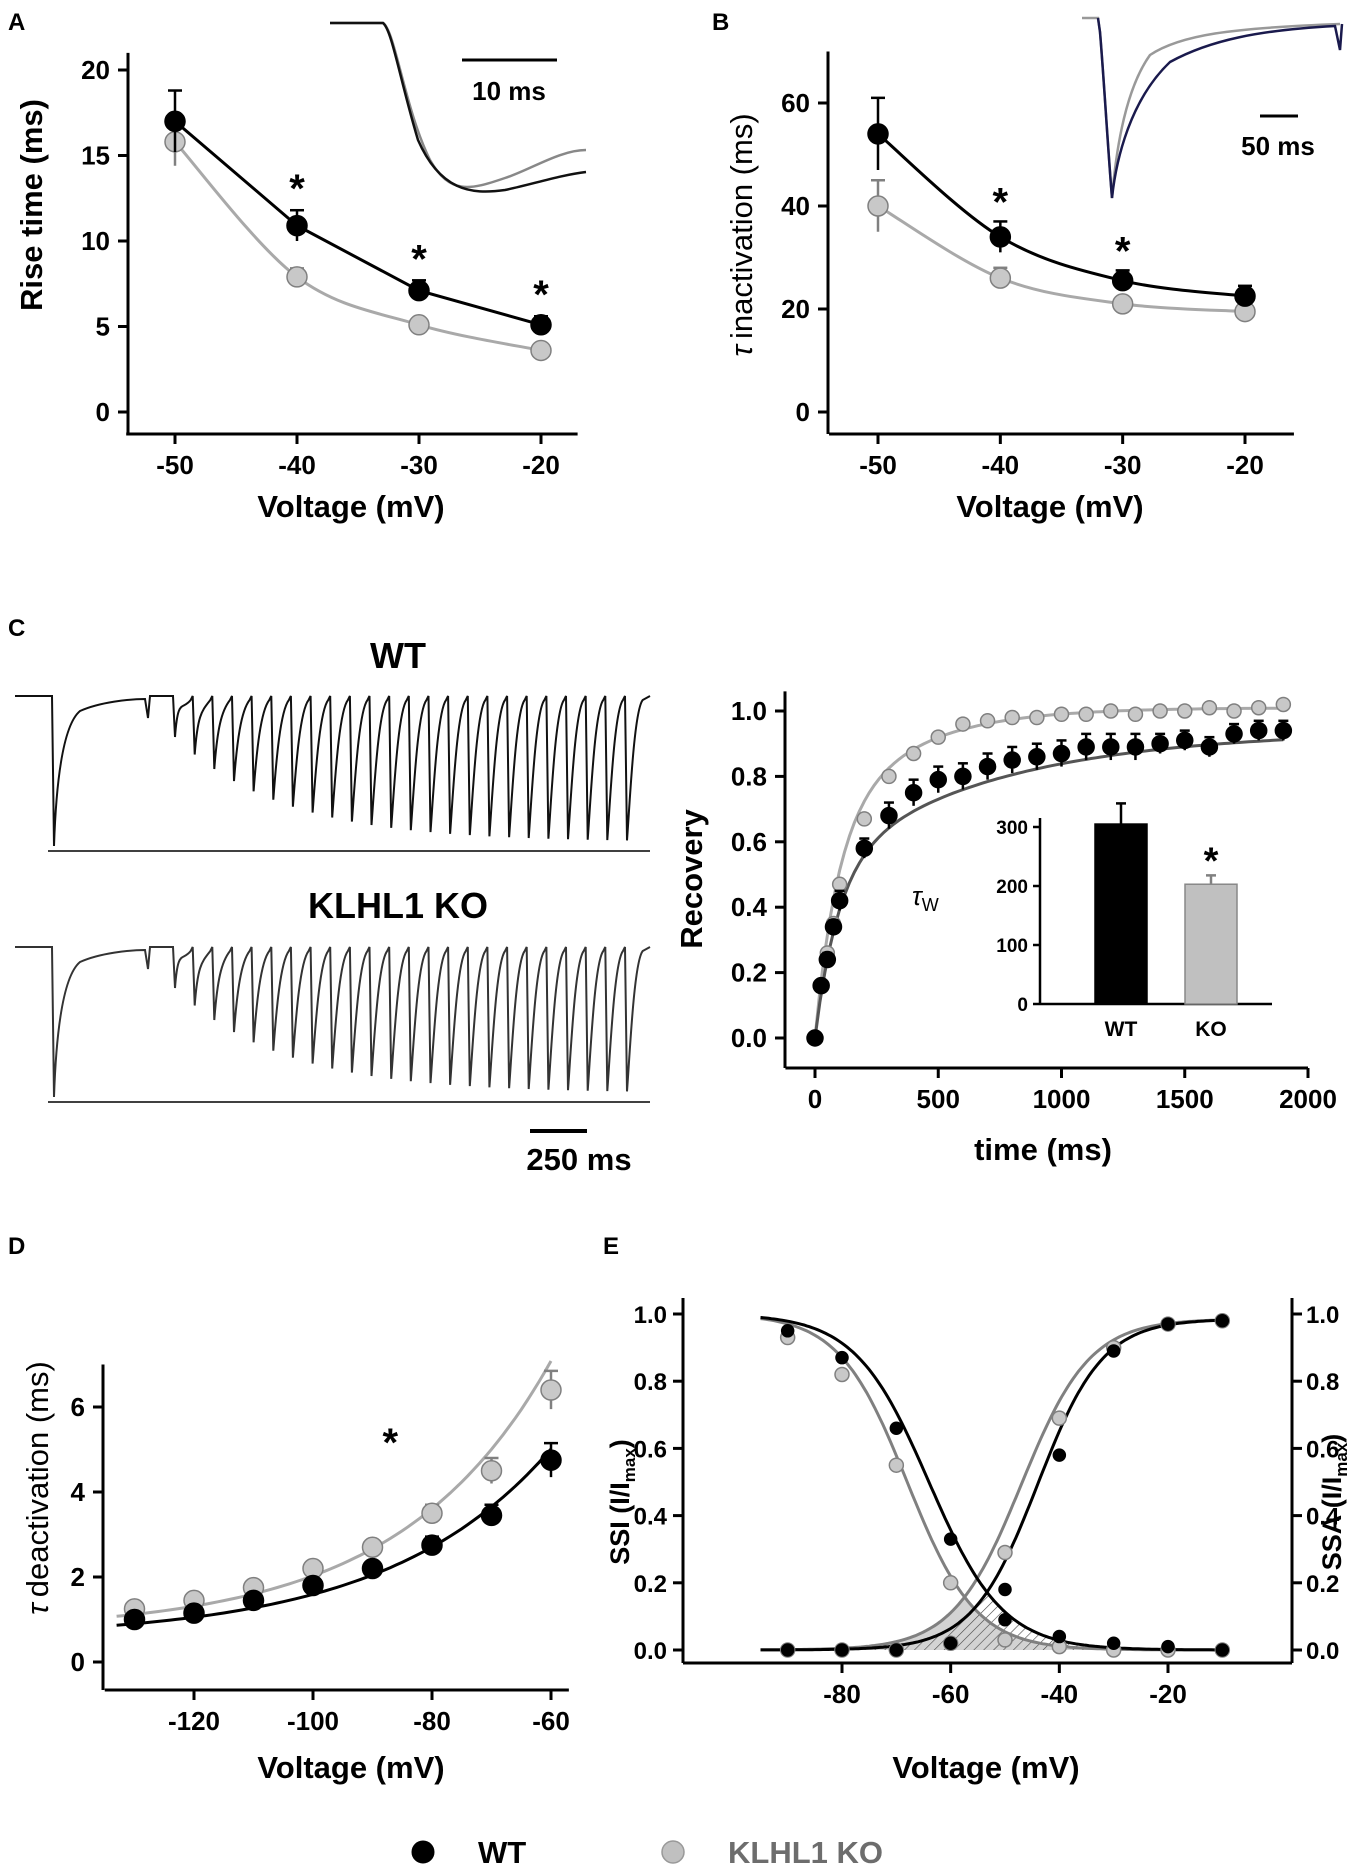 The width and height of the screenshot is (1355, 1873). Describe the element at coordinates (37, 1479) in the screenshot. I see `panel-d-ylabel-text: deactivation (ms)` at that location.